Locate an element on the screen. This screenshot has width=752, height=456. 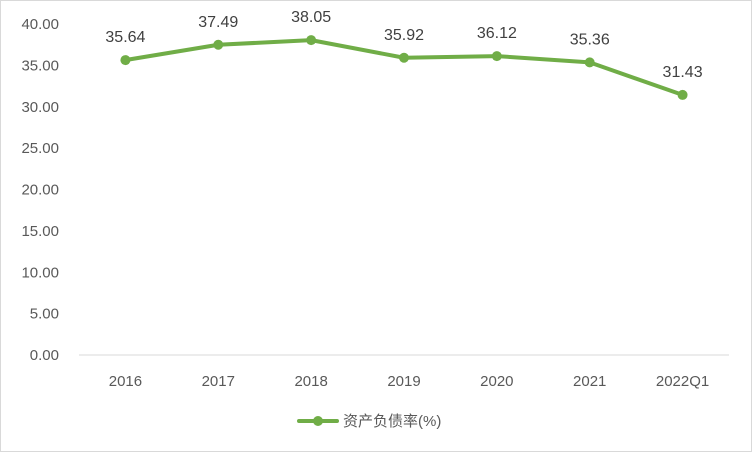
legend: 资产负债率(%) is located at coordinates (369, 421).